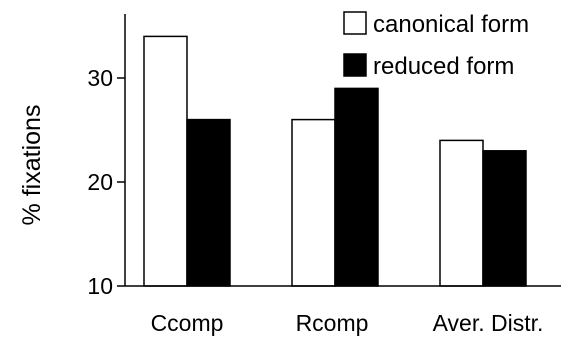 The width and height of the screenshot is (561, 338). I want to click on y-tick-label-30: 30, so click(100, 78).